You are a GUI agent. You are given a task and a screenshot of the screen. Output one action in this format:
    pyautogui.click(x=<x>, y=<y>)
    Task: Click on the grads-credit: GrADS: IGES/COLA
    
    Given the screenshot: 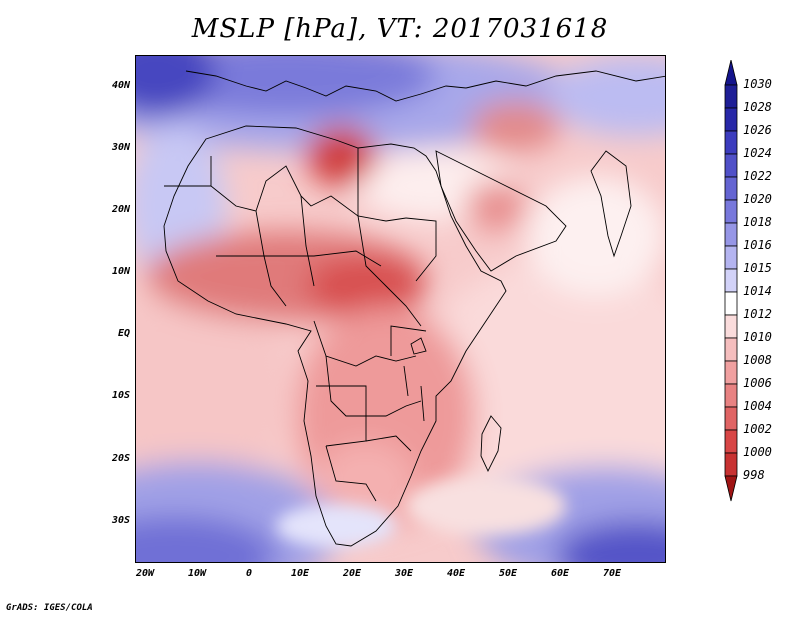 What is the action you would take?
    pyautogui.click(x=49, y=608)
    